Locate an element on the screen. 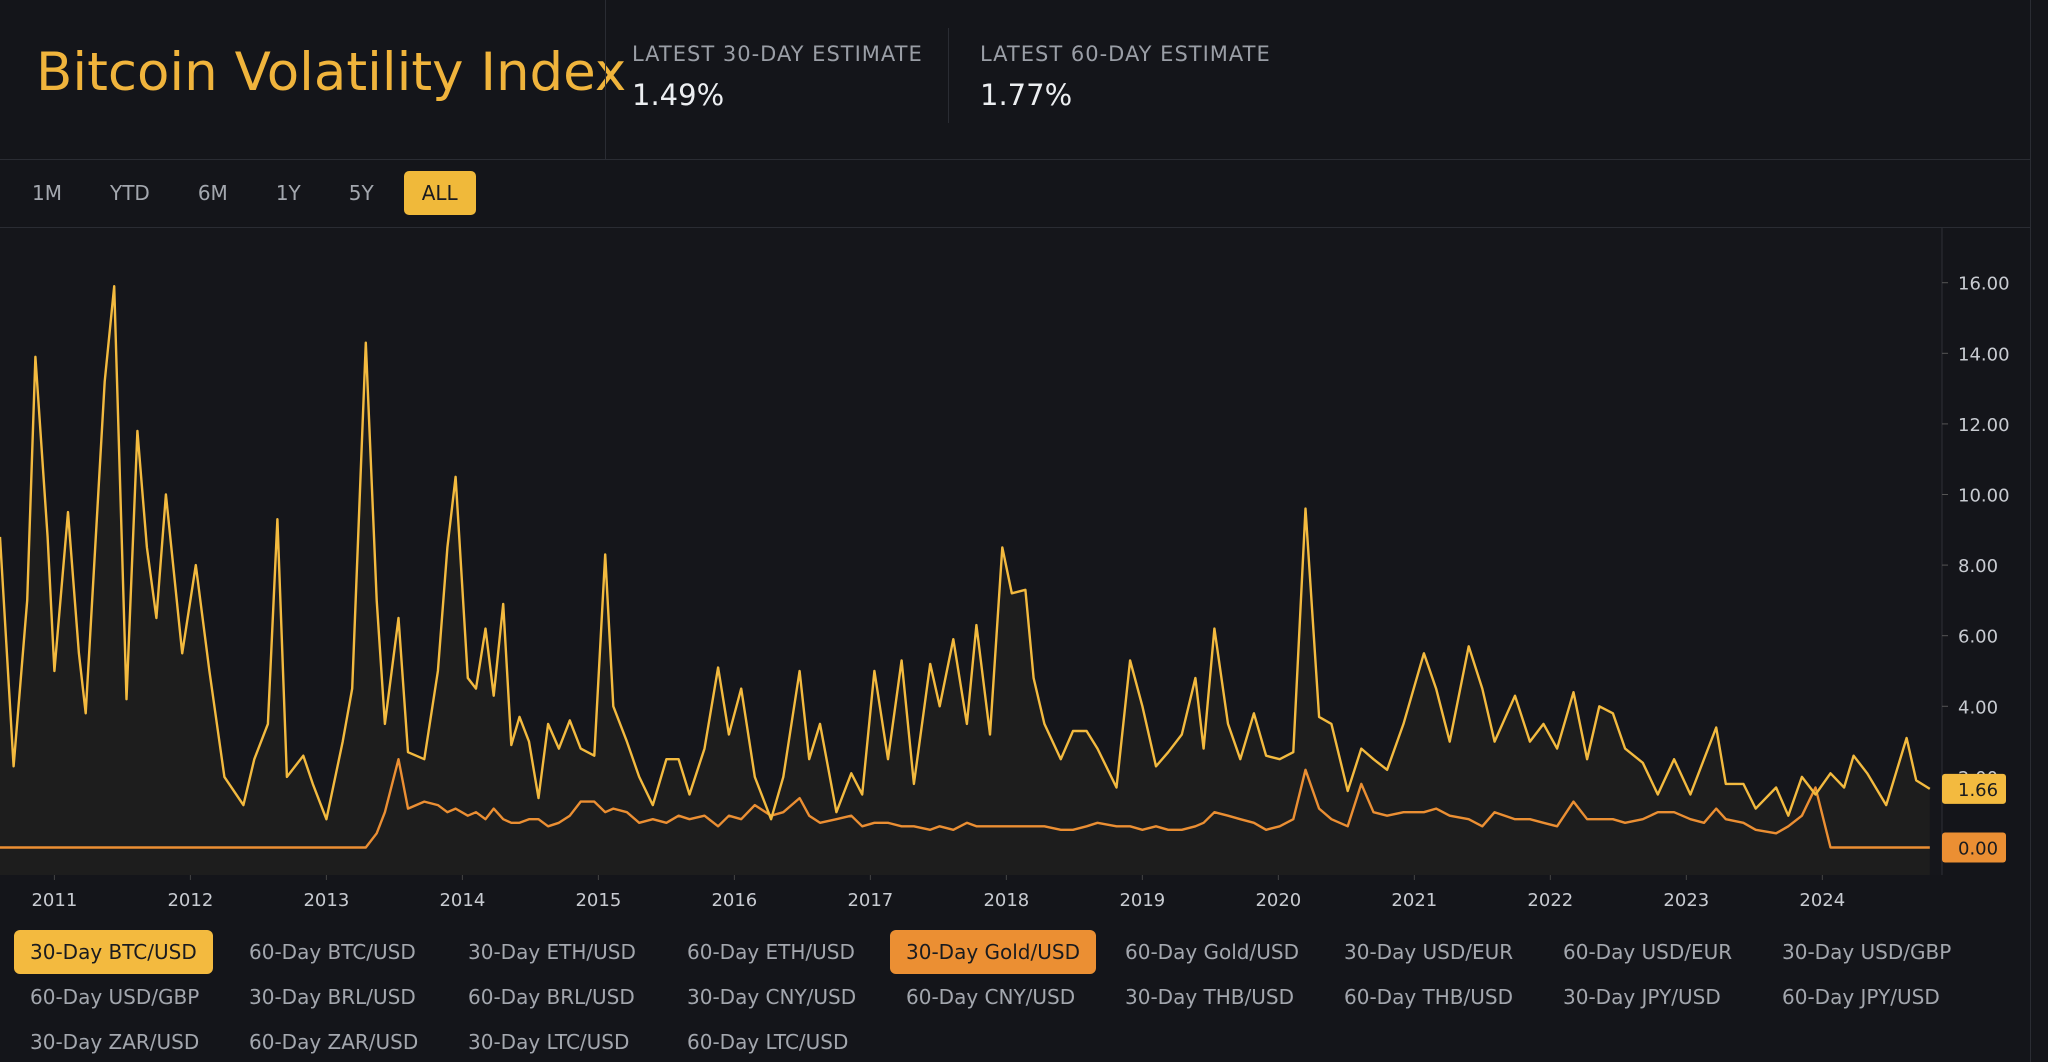 The height and width of the screenshot is (1062, 2048). range-button: YTD is located at coordinates (129, 193).